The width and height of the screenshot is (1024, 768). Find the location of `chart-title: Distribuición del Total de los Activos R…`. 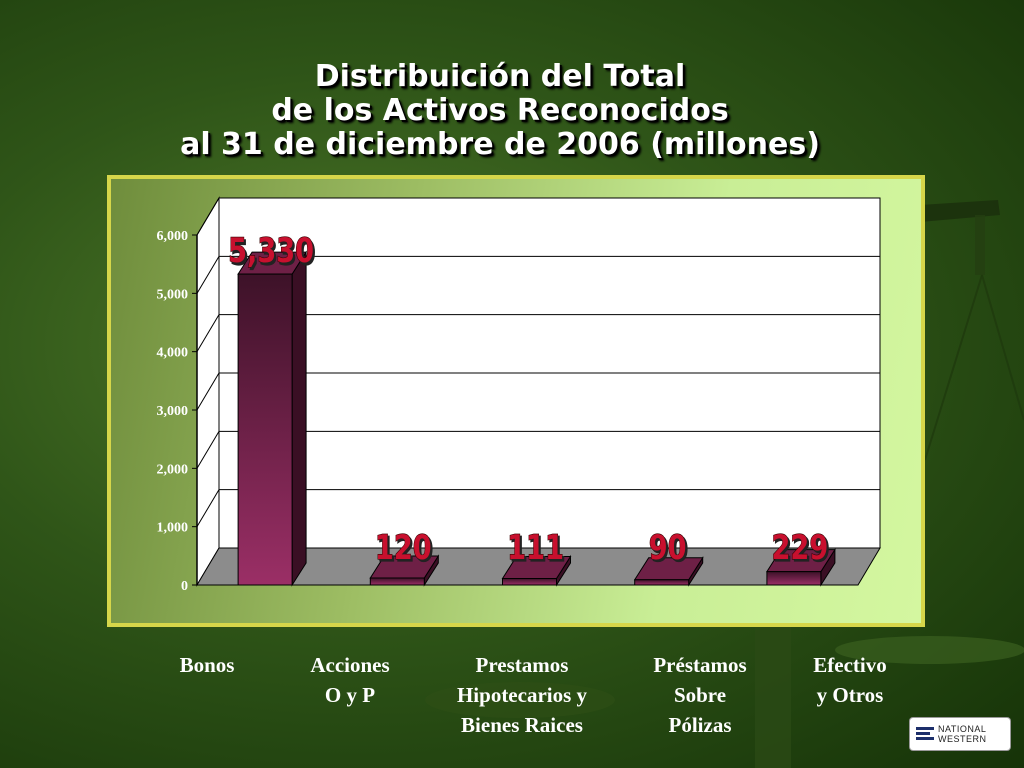

chart-title: Distribuición del Total de los Activos R… is located at coordinates (500, 111).